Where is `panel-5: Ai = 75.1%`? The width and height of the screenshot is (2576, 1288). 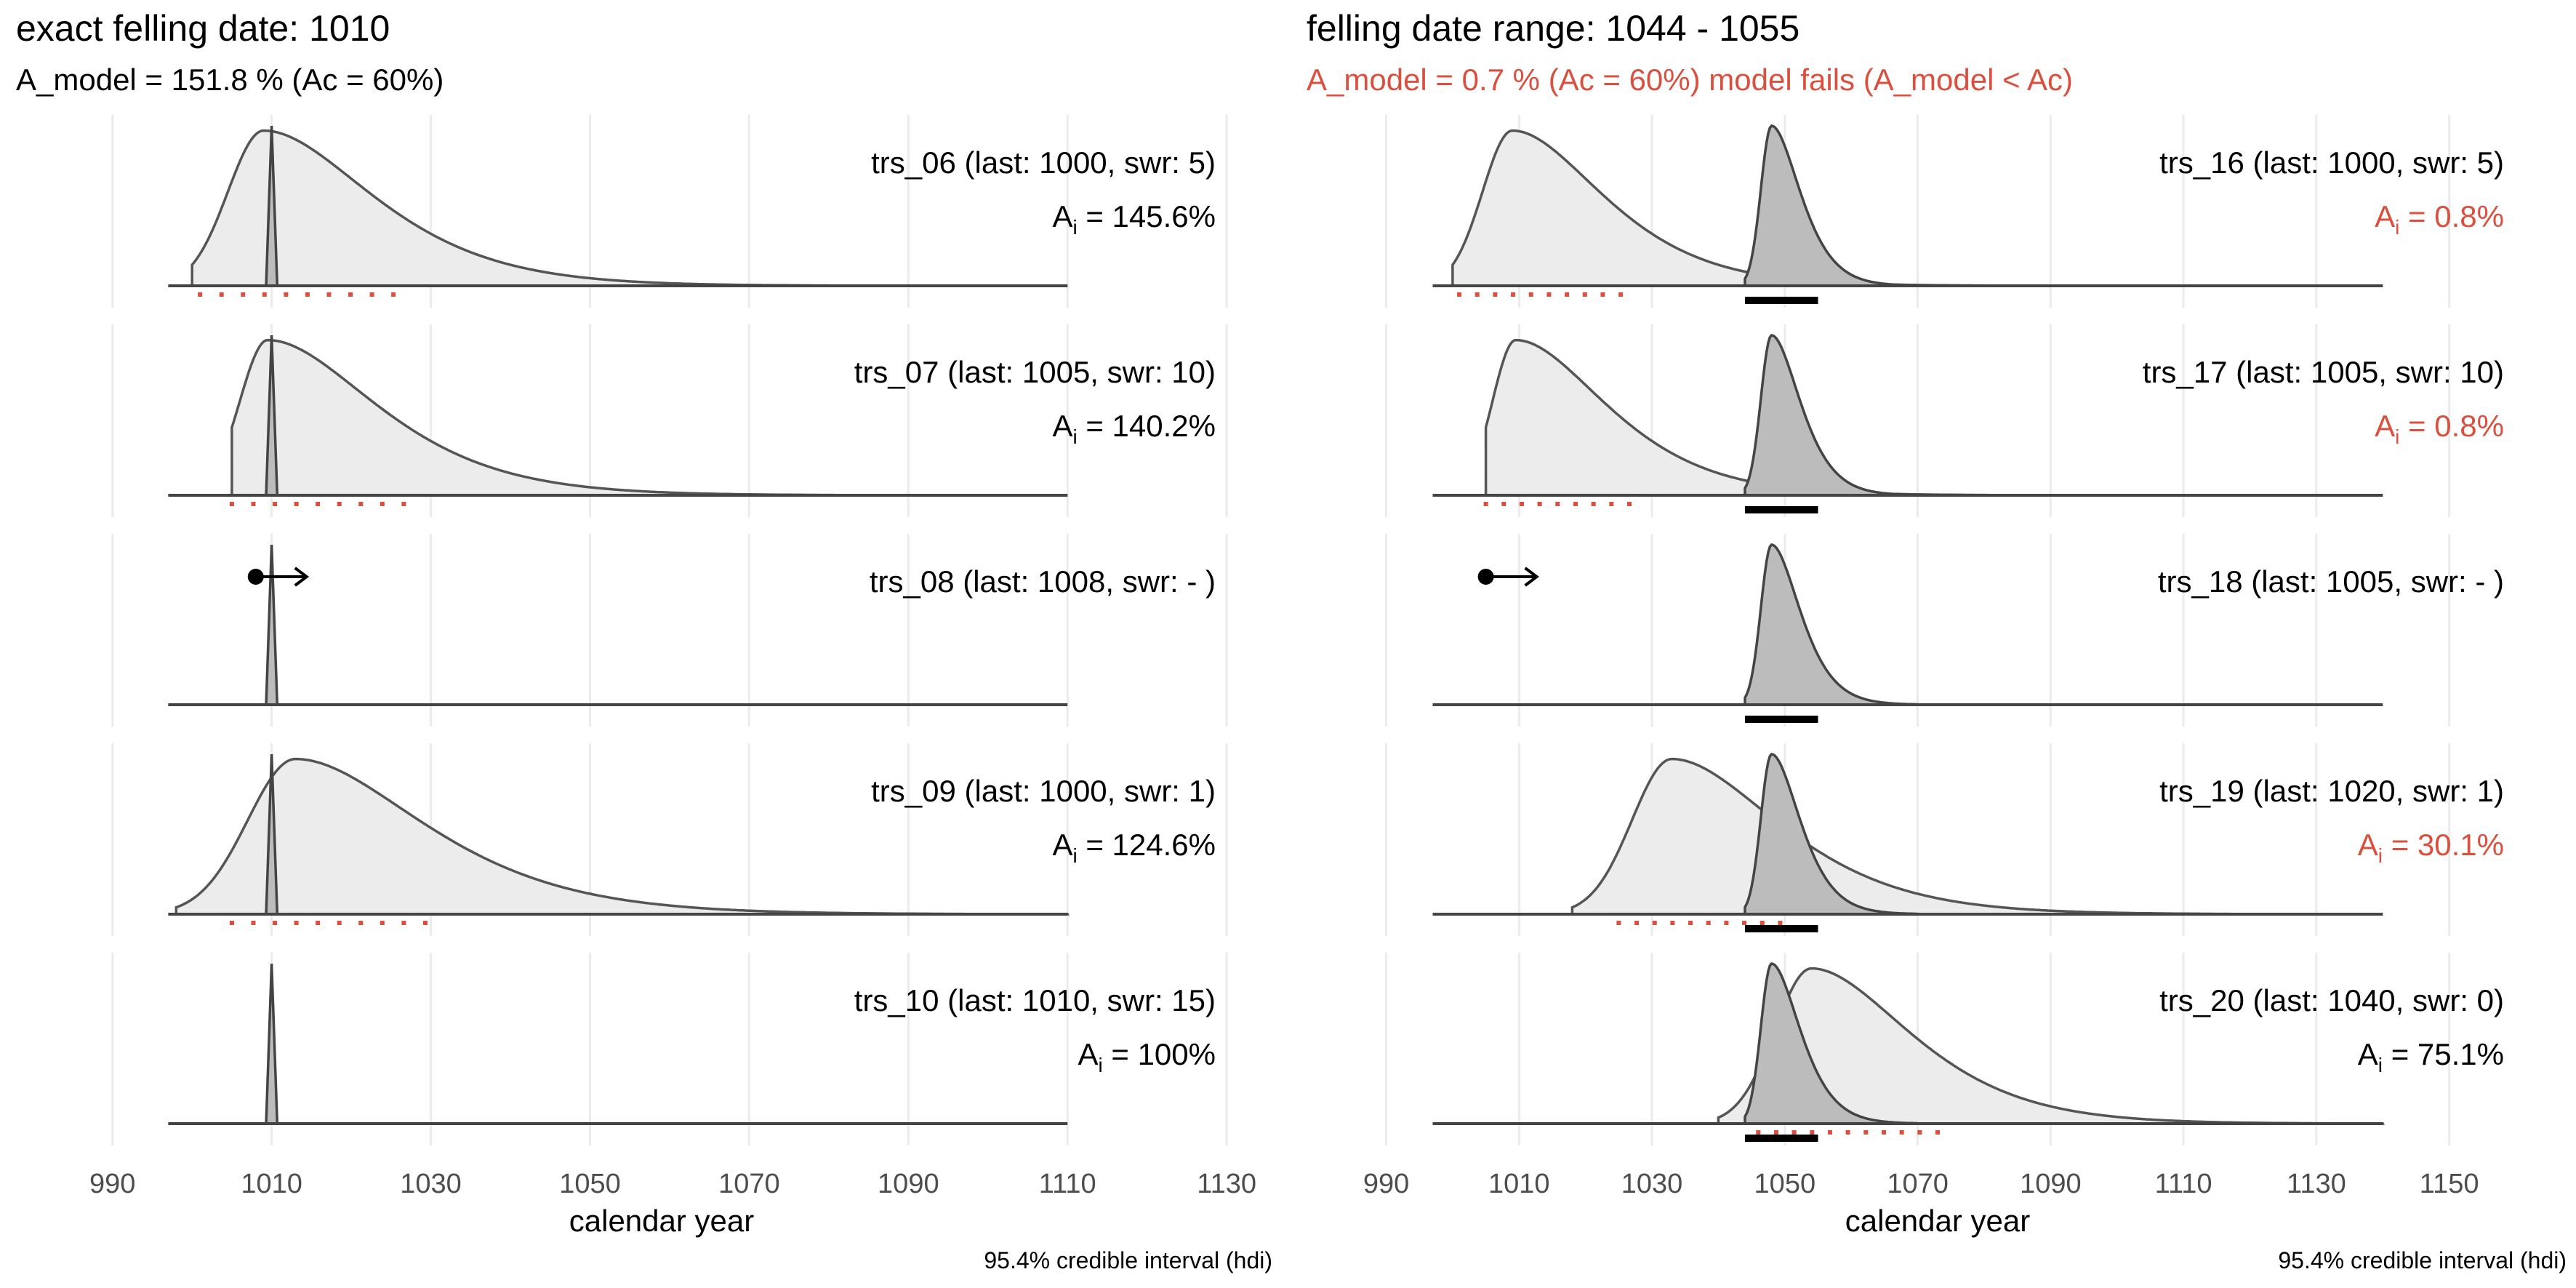
panel-5: Ai = 75.1% is located at coordinates (1968, 1052).